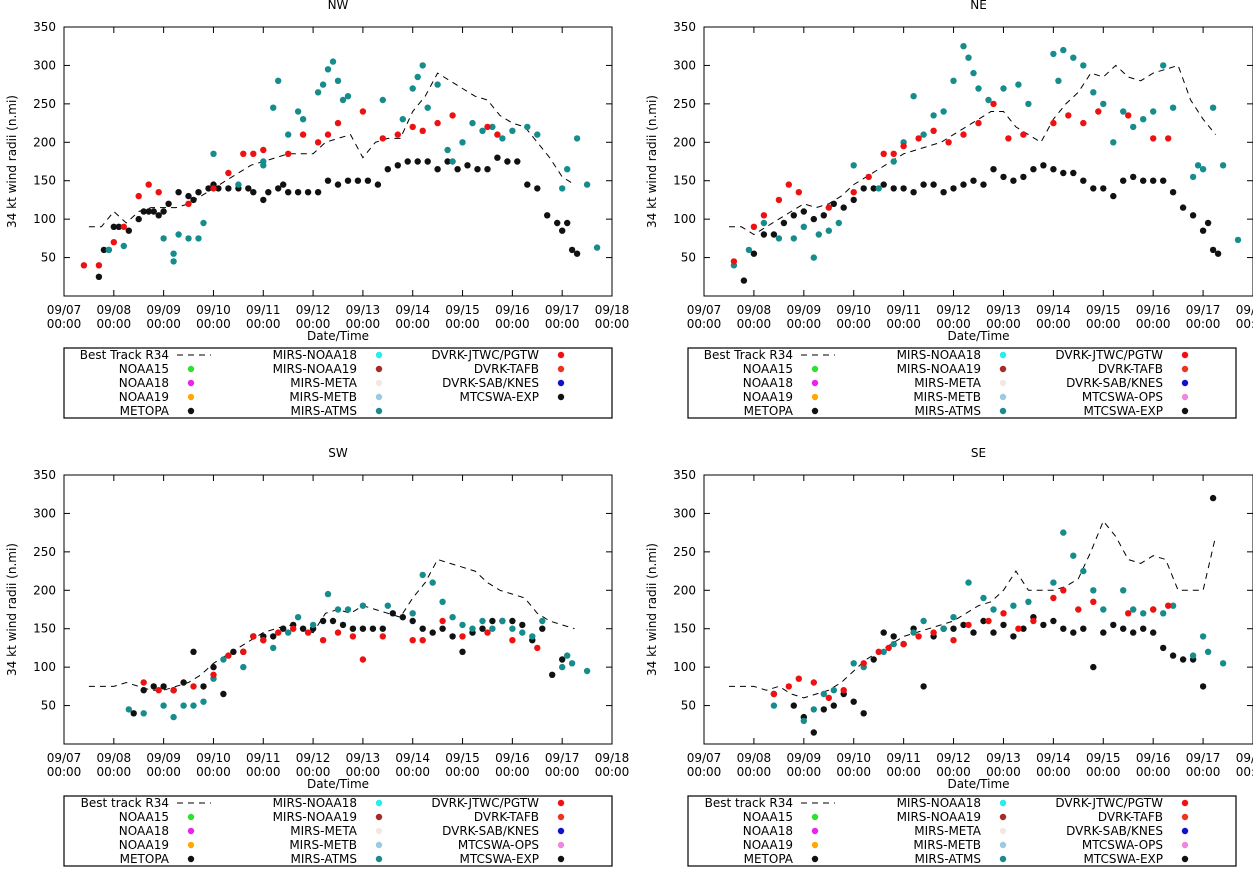 This screenshot has height=870, width=1253. I want to click on legend-label: MIRS-NOAA19, so click(939, 817).